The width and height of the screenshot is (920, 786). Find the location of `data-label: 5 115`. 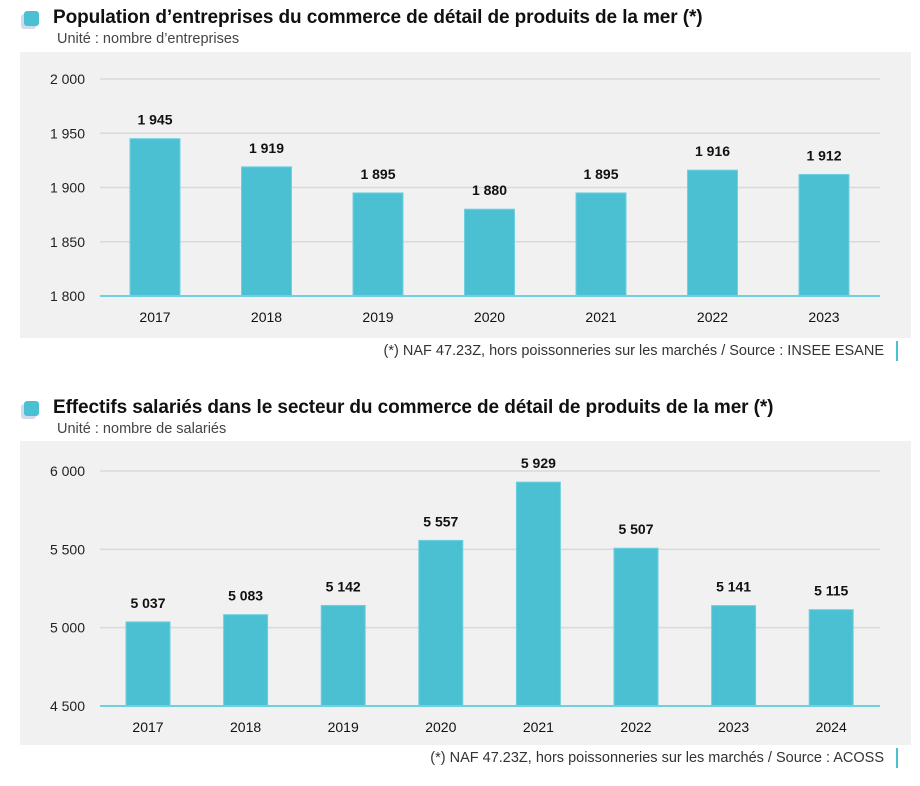

data-label: 5 115 is located at coordinates (831, 591).